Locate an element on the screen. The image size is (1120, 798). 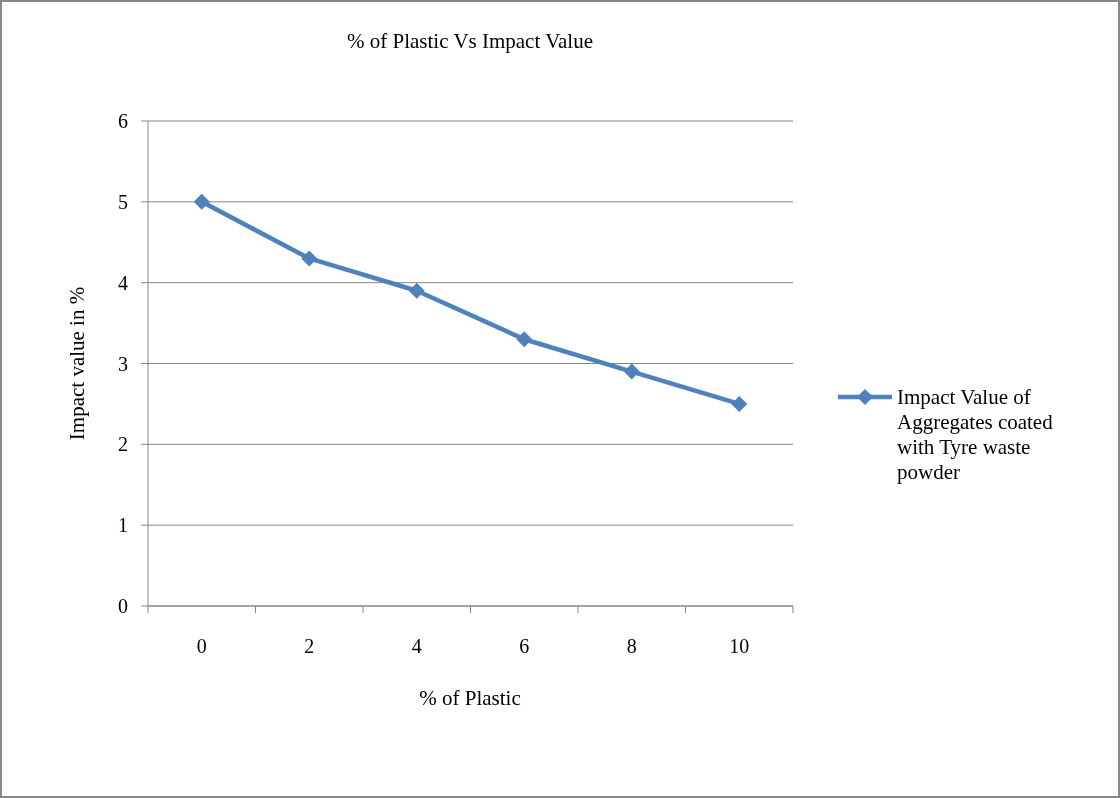
x-tick-label: 6 is located at coordinates (524, 646).